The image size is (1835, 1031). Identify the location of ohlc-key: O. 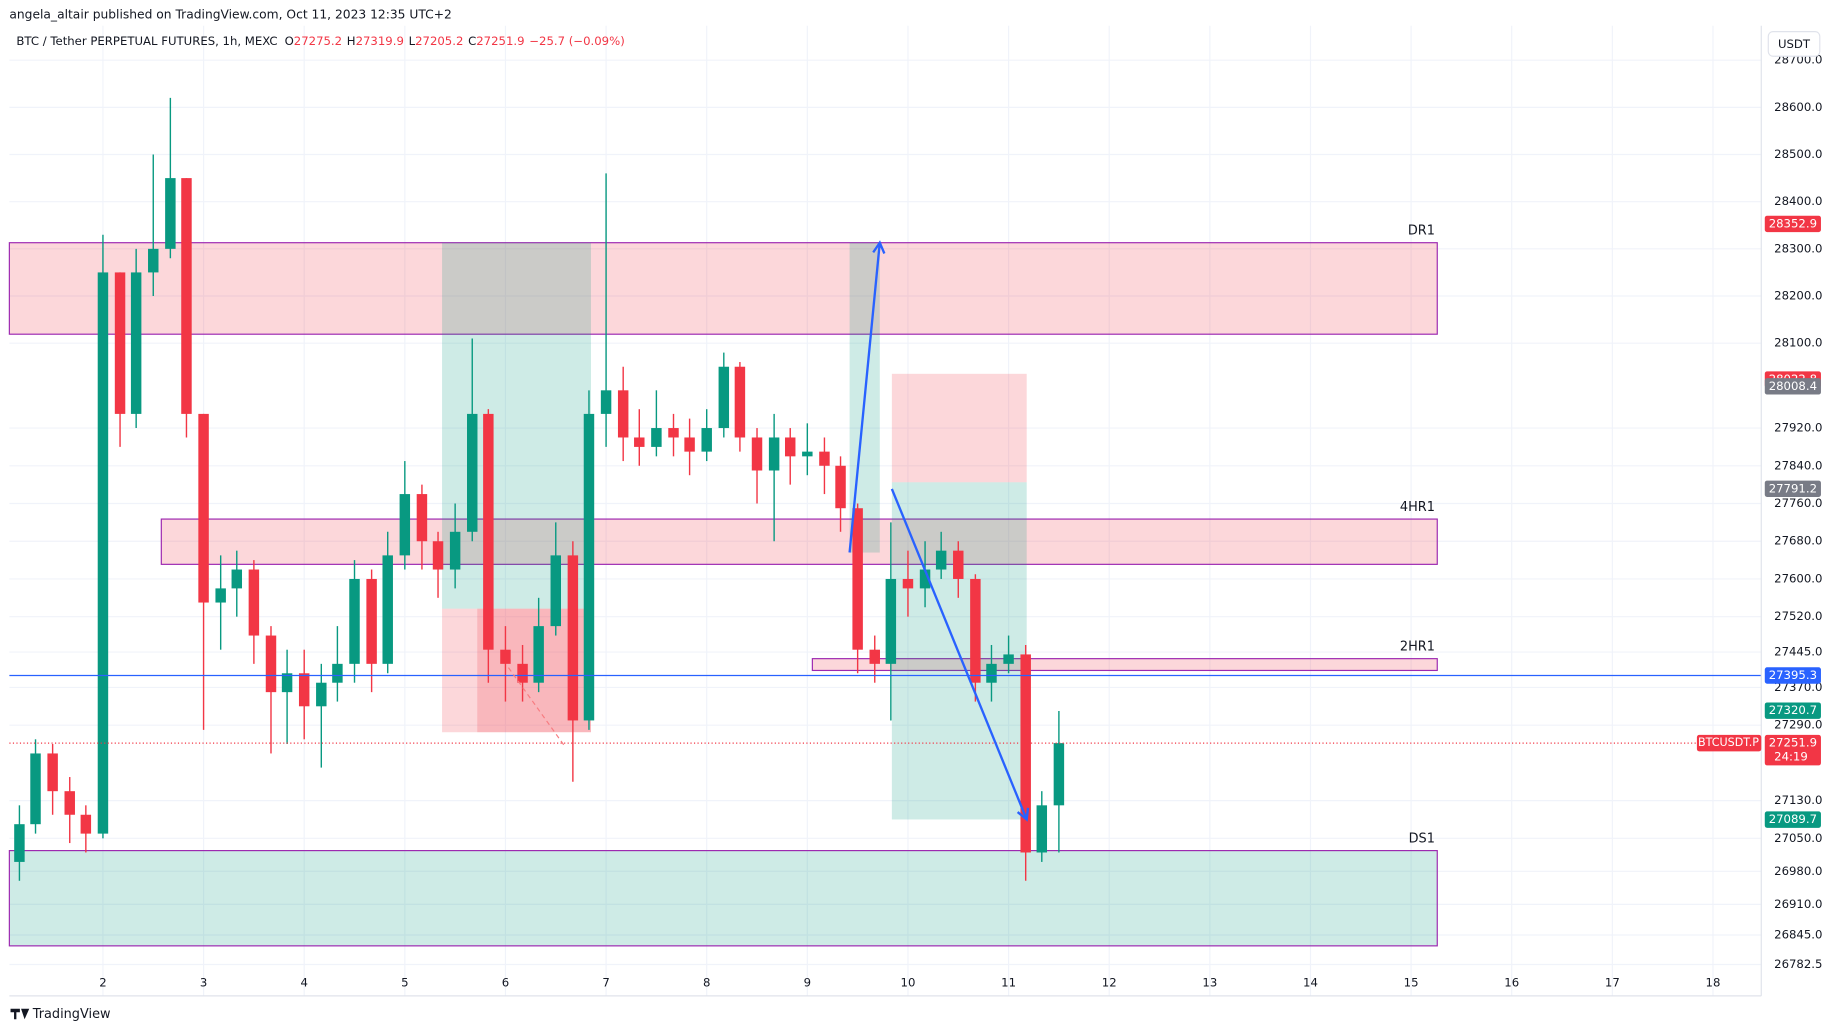
(289, 41).